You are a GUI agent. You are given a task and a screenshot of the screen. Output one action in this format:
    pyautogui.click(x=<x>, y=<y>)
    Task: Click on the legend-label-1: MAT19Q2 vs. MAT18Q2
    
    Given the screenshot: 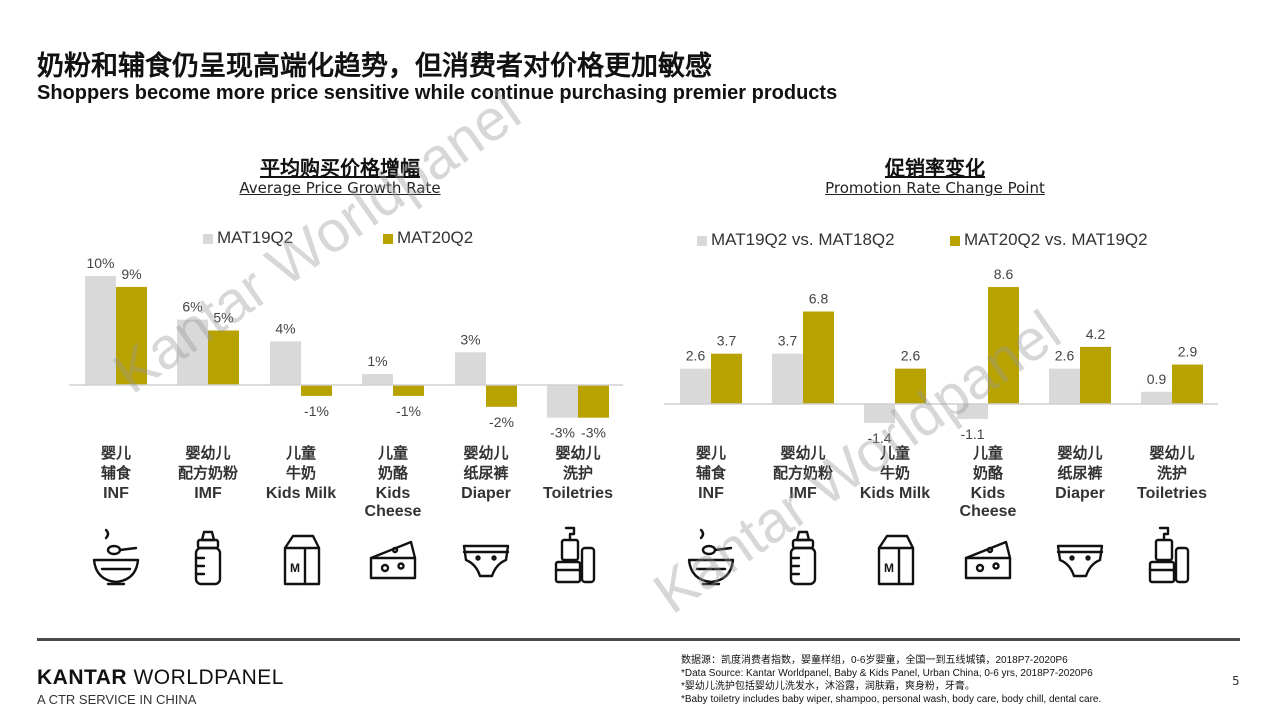 What is the action you would take?
    pyautogui.click(x=803, y=239)
    